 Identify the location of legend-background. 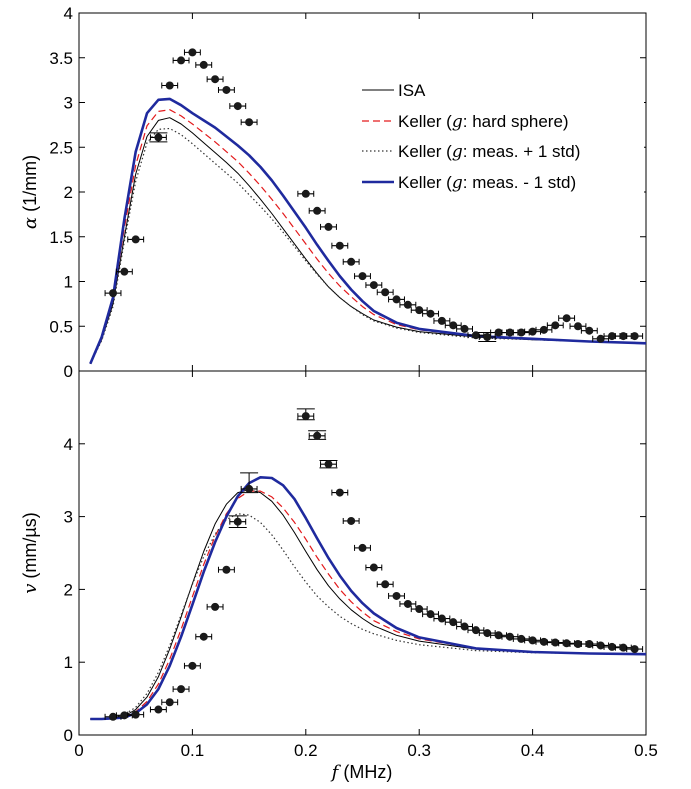
(501, 135).